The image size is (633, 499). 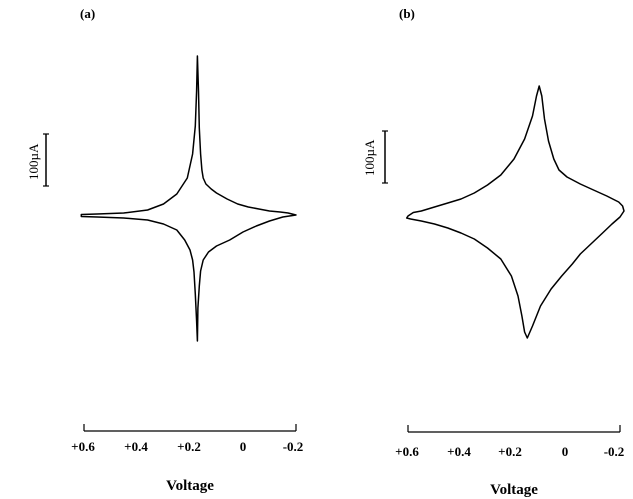 I want to click on panel-a-label: (a), so click(x=87, y=13).